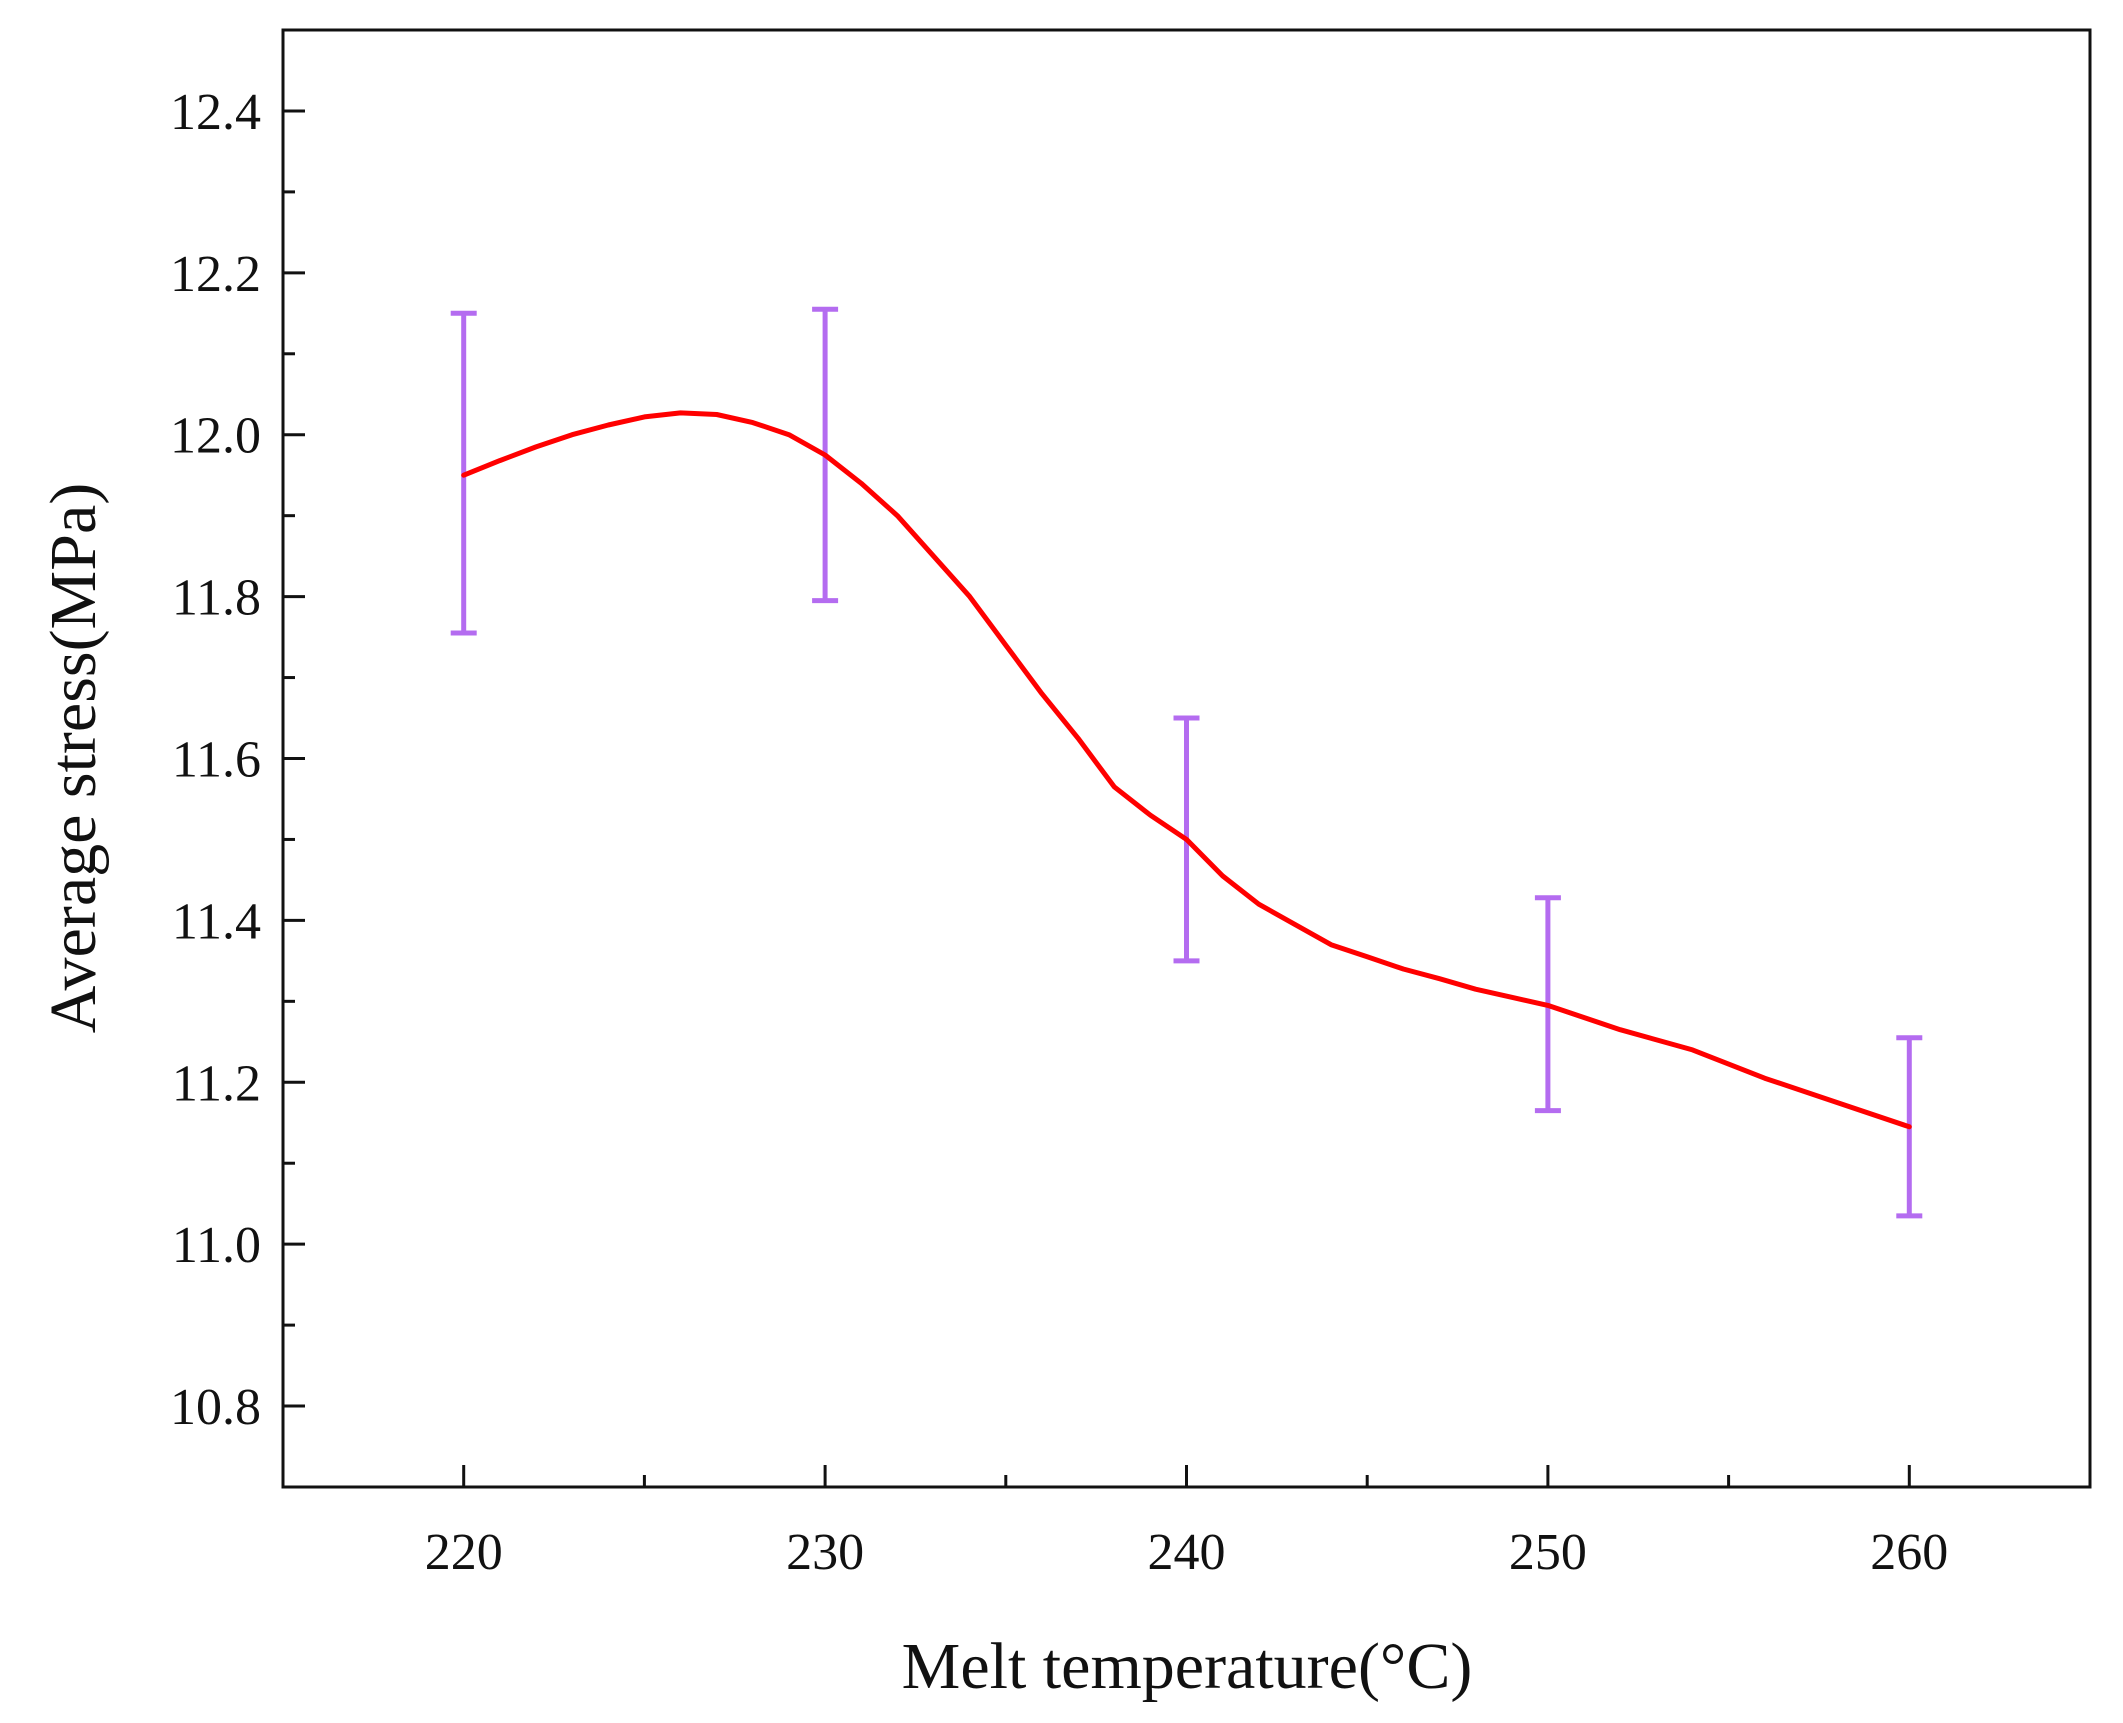 Image resolution: width=2123 pixels, height=1723 pixels. What do you see at coordinates (1548, 1552) in the screenshot?
I see `x-tick-label: 250` at bounding box center [1548, 1552].